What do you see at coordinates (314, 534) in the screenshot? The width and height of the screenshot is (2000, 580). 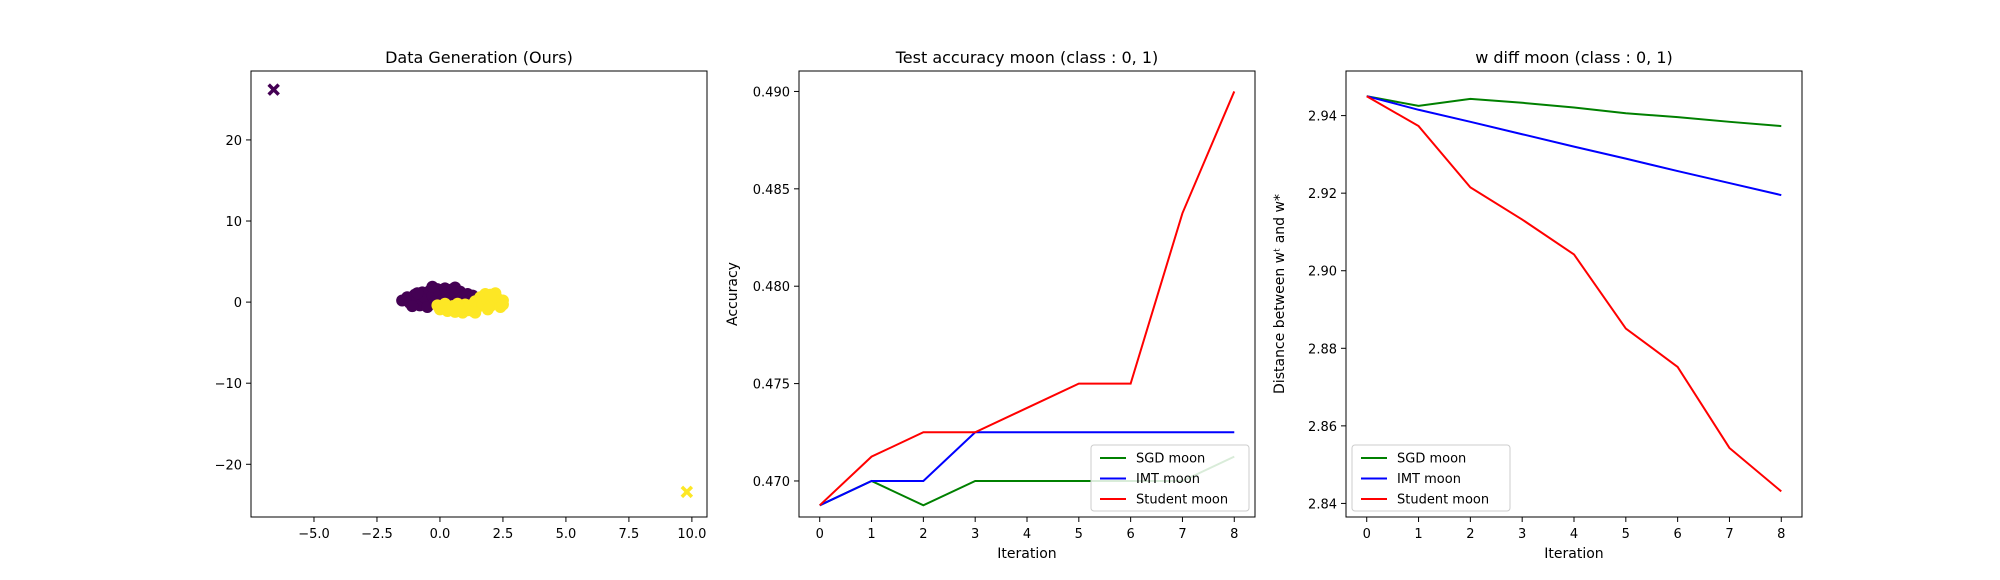 I see `x-tick-label: −5.0` at bounding box center [314, 534].